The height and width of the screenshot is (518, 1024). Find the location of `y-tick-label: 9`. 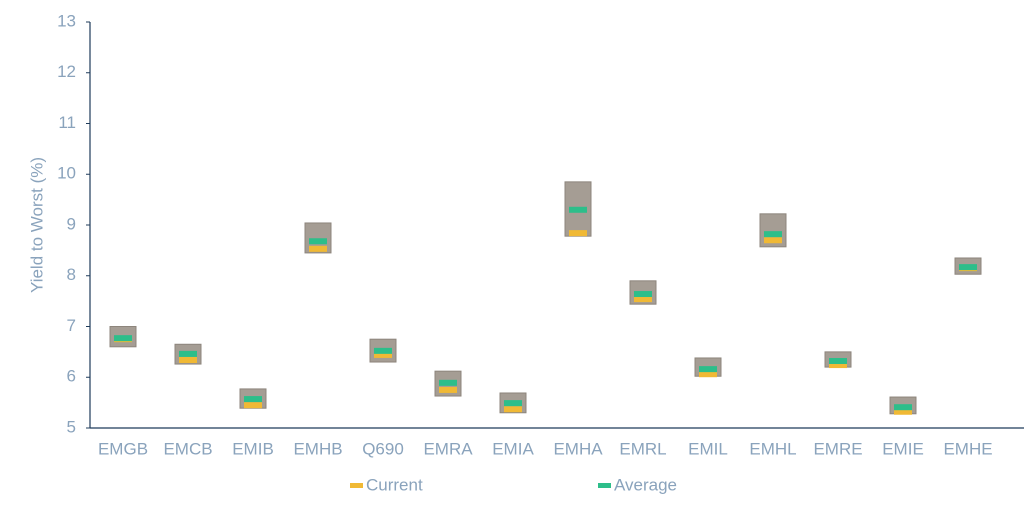

y-tick-label: 9 is located at coordinates (71, 223).